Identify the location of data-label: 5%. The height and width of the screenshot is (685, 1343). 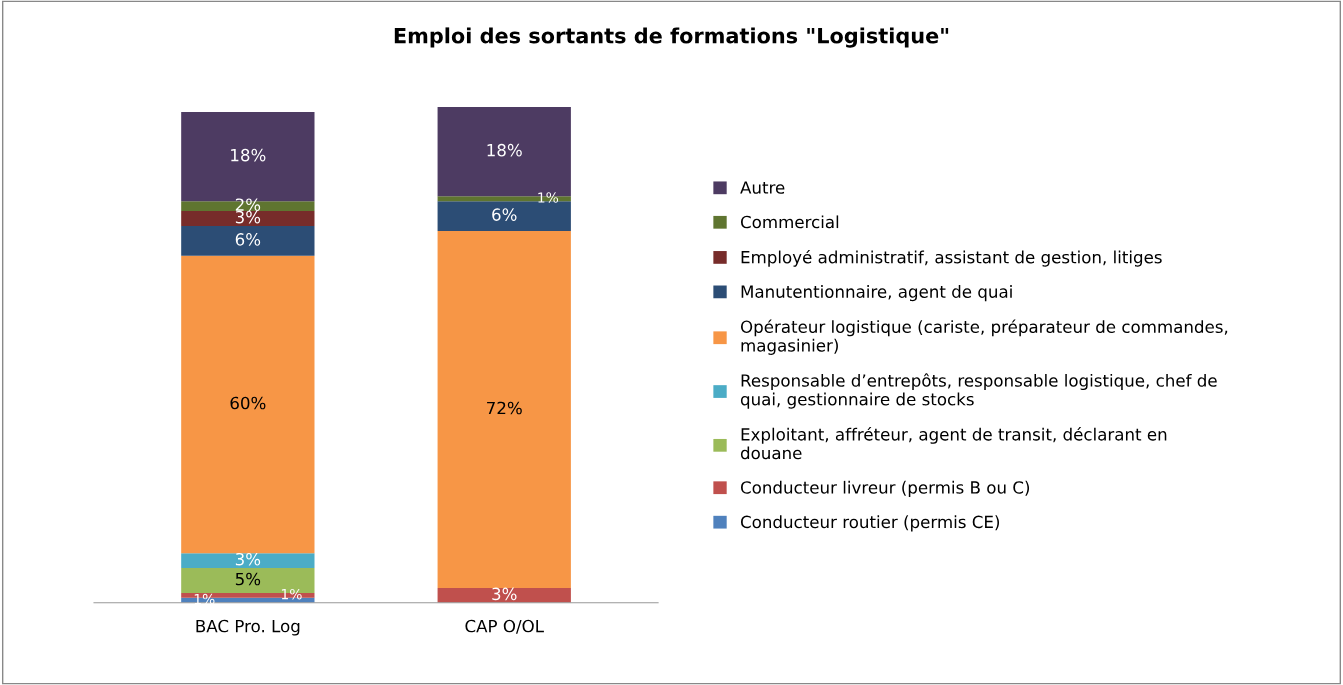
(248, 579).